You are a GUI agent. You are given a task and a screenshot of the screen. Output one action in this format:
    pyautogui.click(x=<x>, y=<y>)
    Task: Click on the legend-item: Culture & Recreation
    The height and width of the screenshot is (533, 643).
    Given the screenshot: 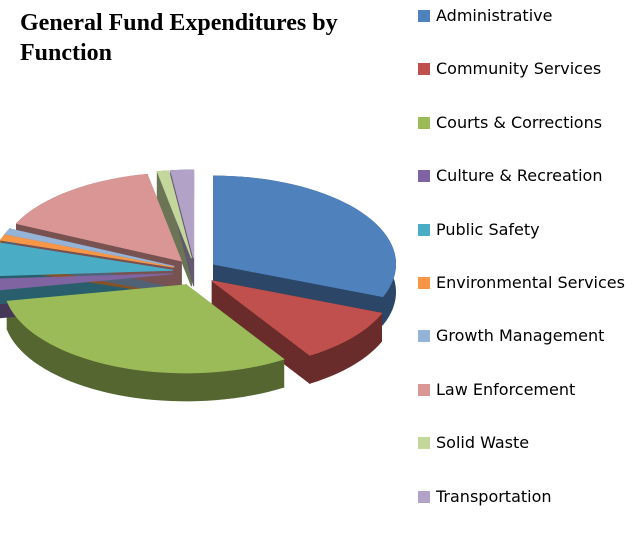 What is the action you would take?
    pyautogui.click(x=527, y=176)
    